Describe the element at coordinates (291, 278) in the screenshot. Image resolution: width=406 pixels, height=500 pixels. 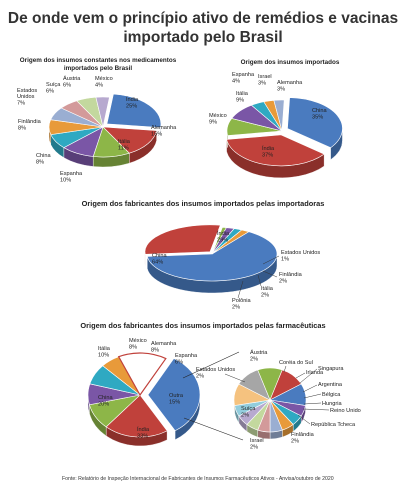
I see `chart-3-label-finlandia: Finlândia 2%` at that location.